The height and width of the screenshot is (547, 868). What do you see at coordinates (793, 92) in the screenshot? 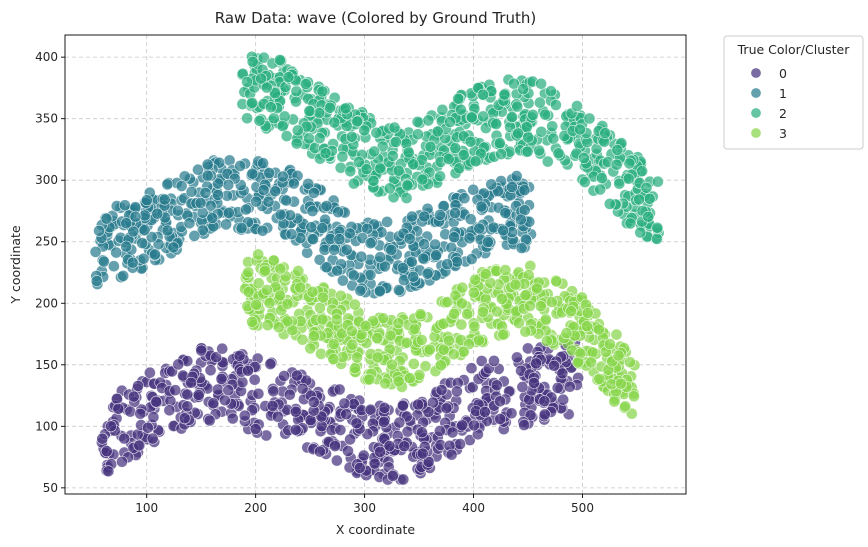
I see `legend-frame` at bounding box center [793, 92].